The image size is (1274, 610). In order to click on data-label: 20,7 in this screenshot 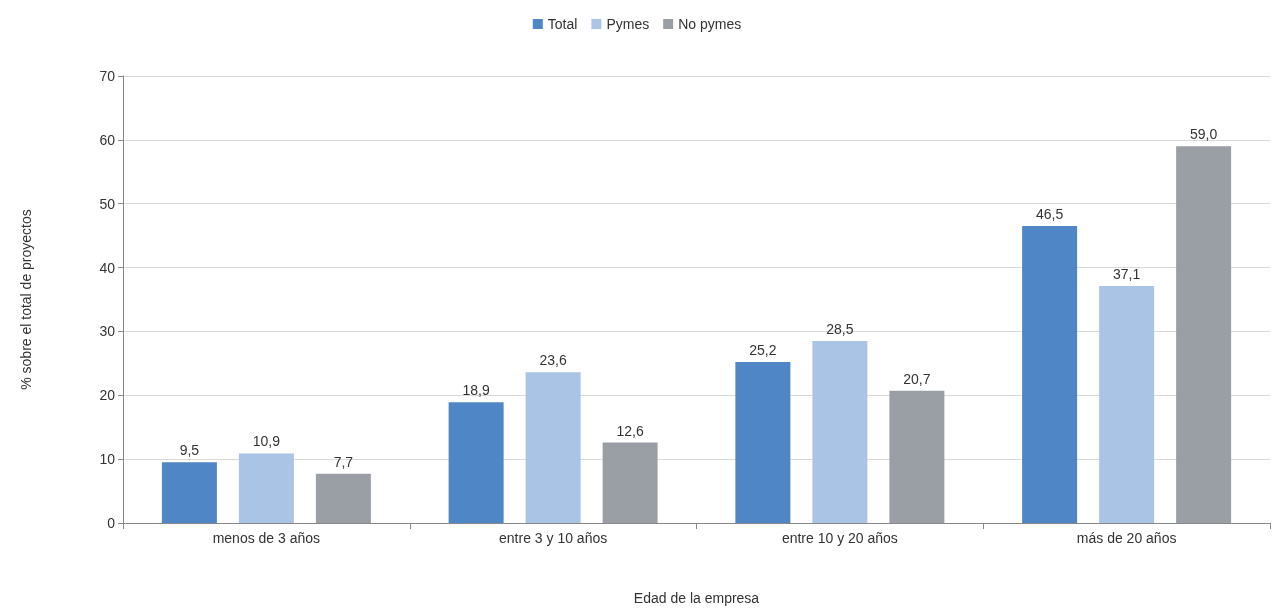, I will do `click(917, 378)`.